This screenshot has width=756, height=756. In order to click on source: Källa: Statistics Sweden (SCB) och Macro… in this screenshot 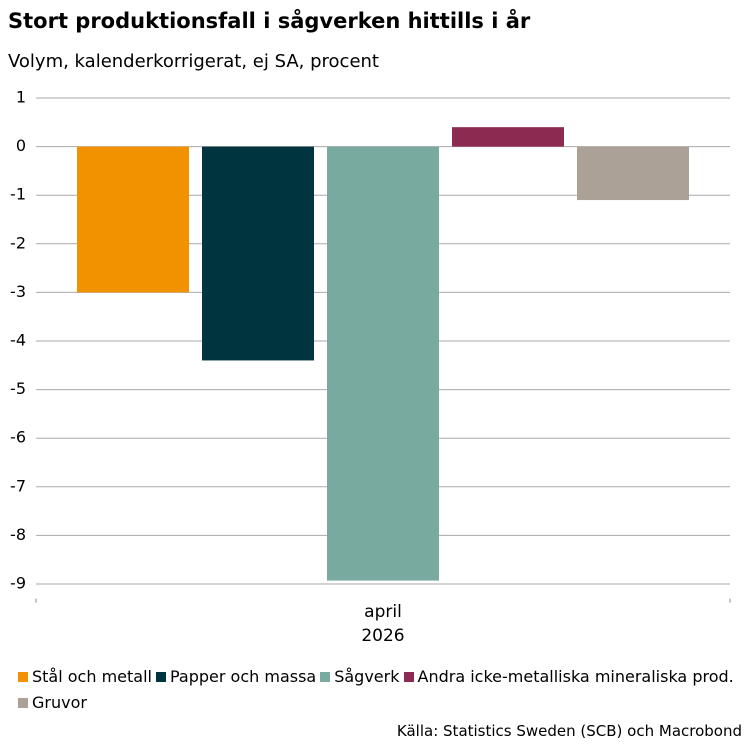, I will do `click(569, 731)`.